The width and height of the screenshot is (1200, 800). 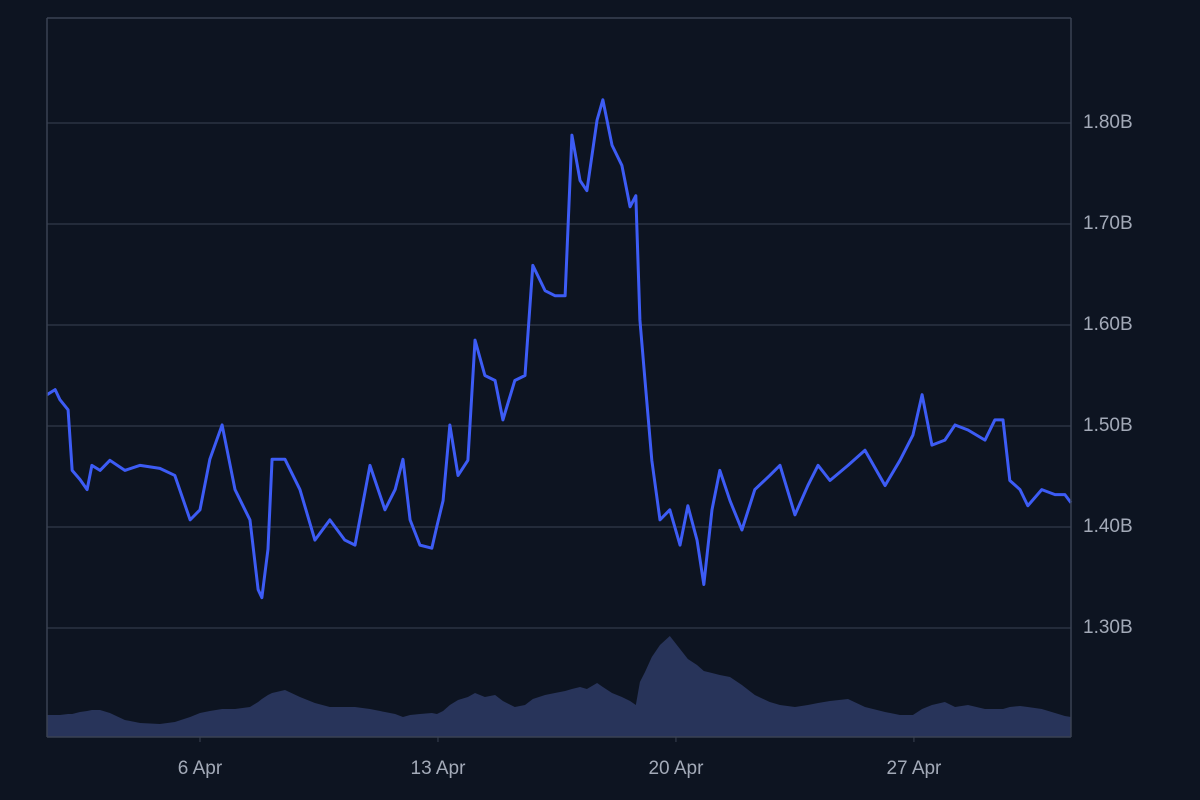 I want to click on x-tick-label: 27 Apr, so click(x=914, y=768).